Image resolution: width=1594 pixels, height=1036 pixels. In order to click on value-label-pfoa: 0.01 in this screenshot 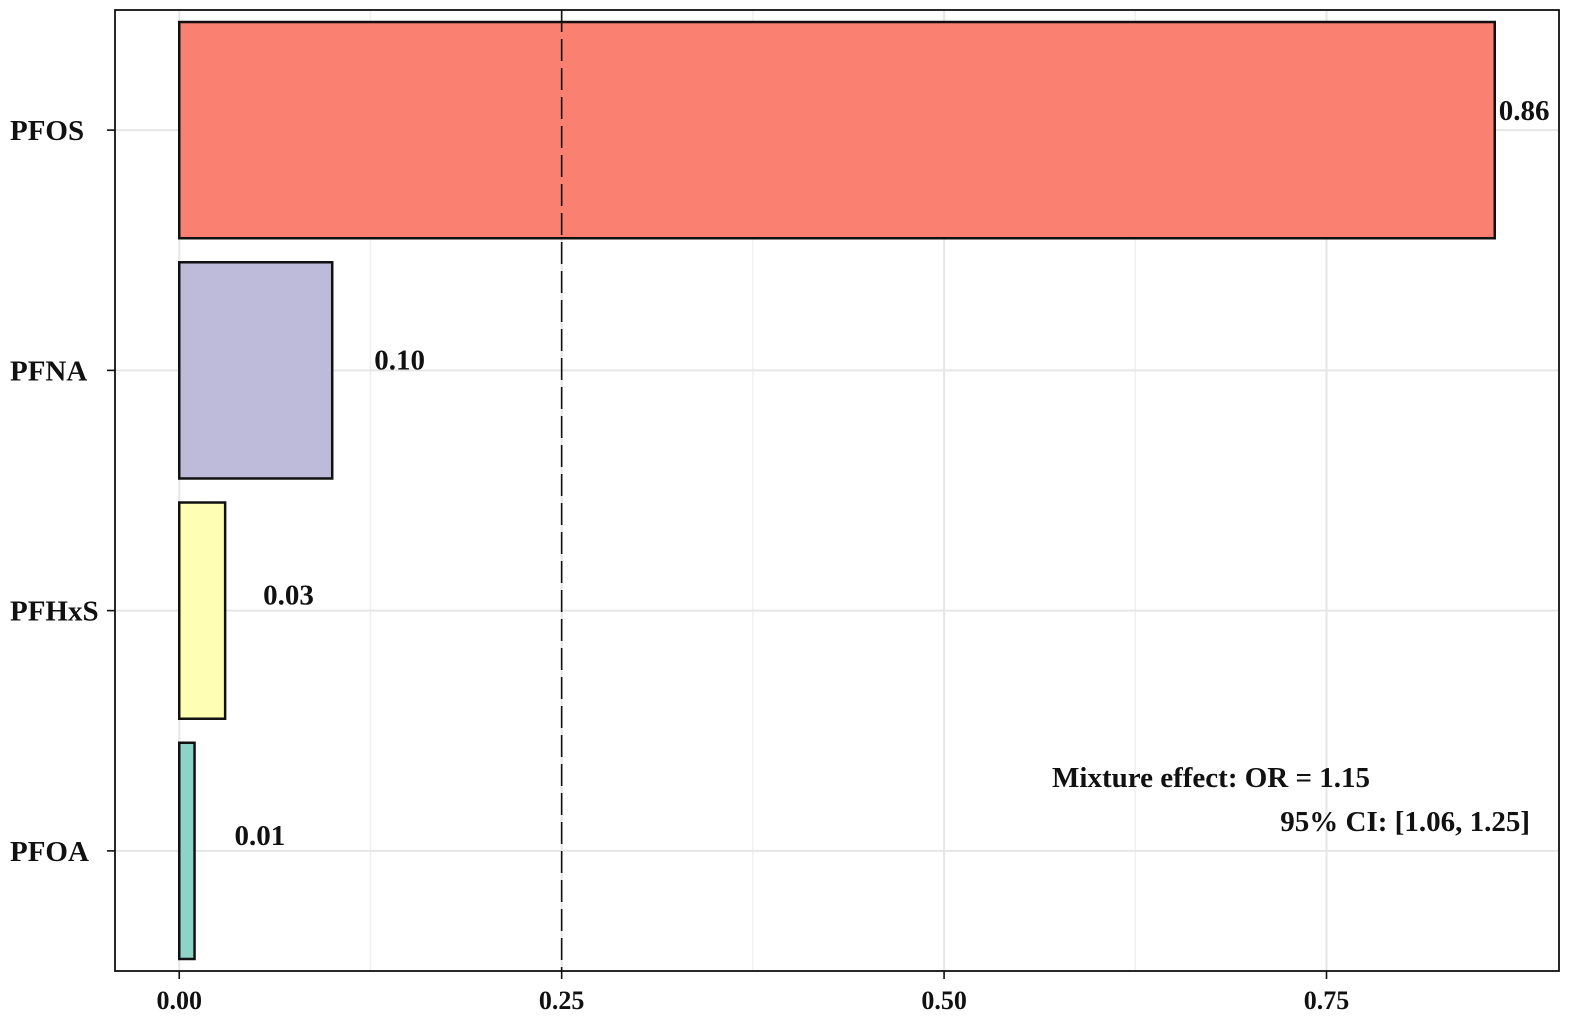, I will do `click(260, 836)`.